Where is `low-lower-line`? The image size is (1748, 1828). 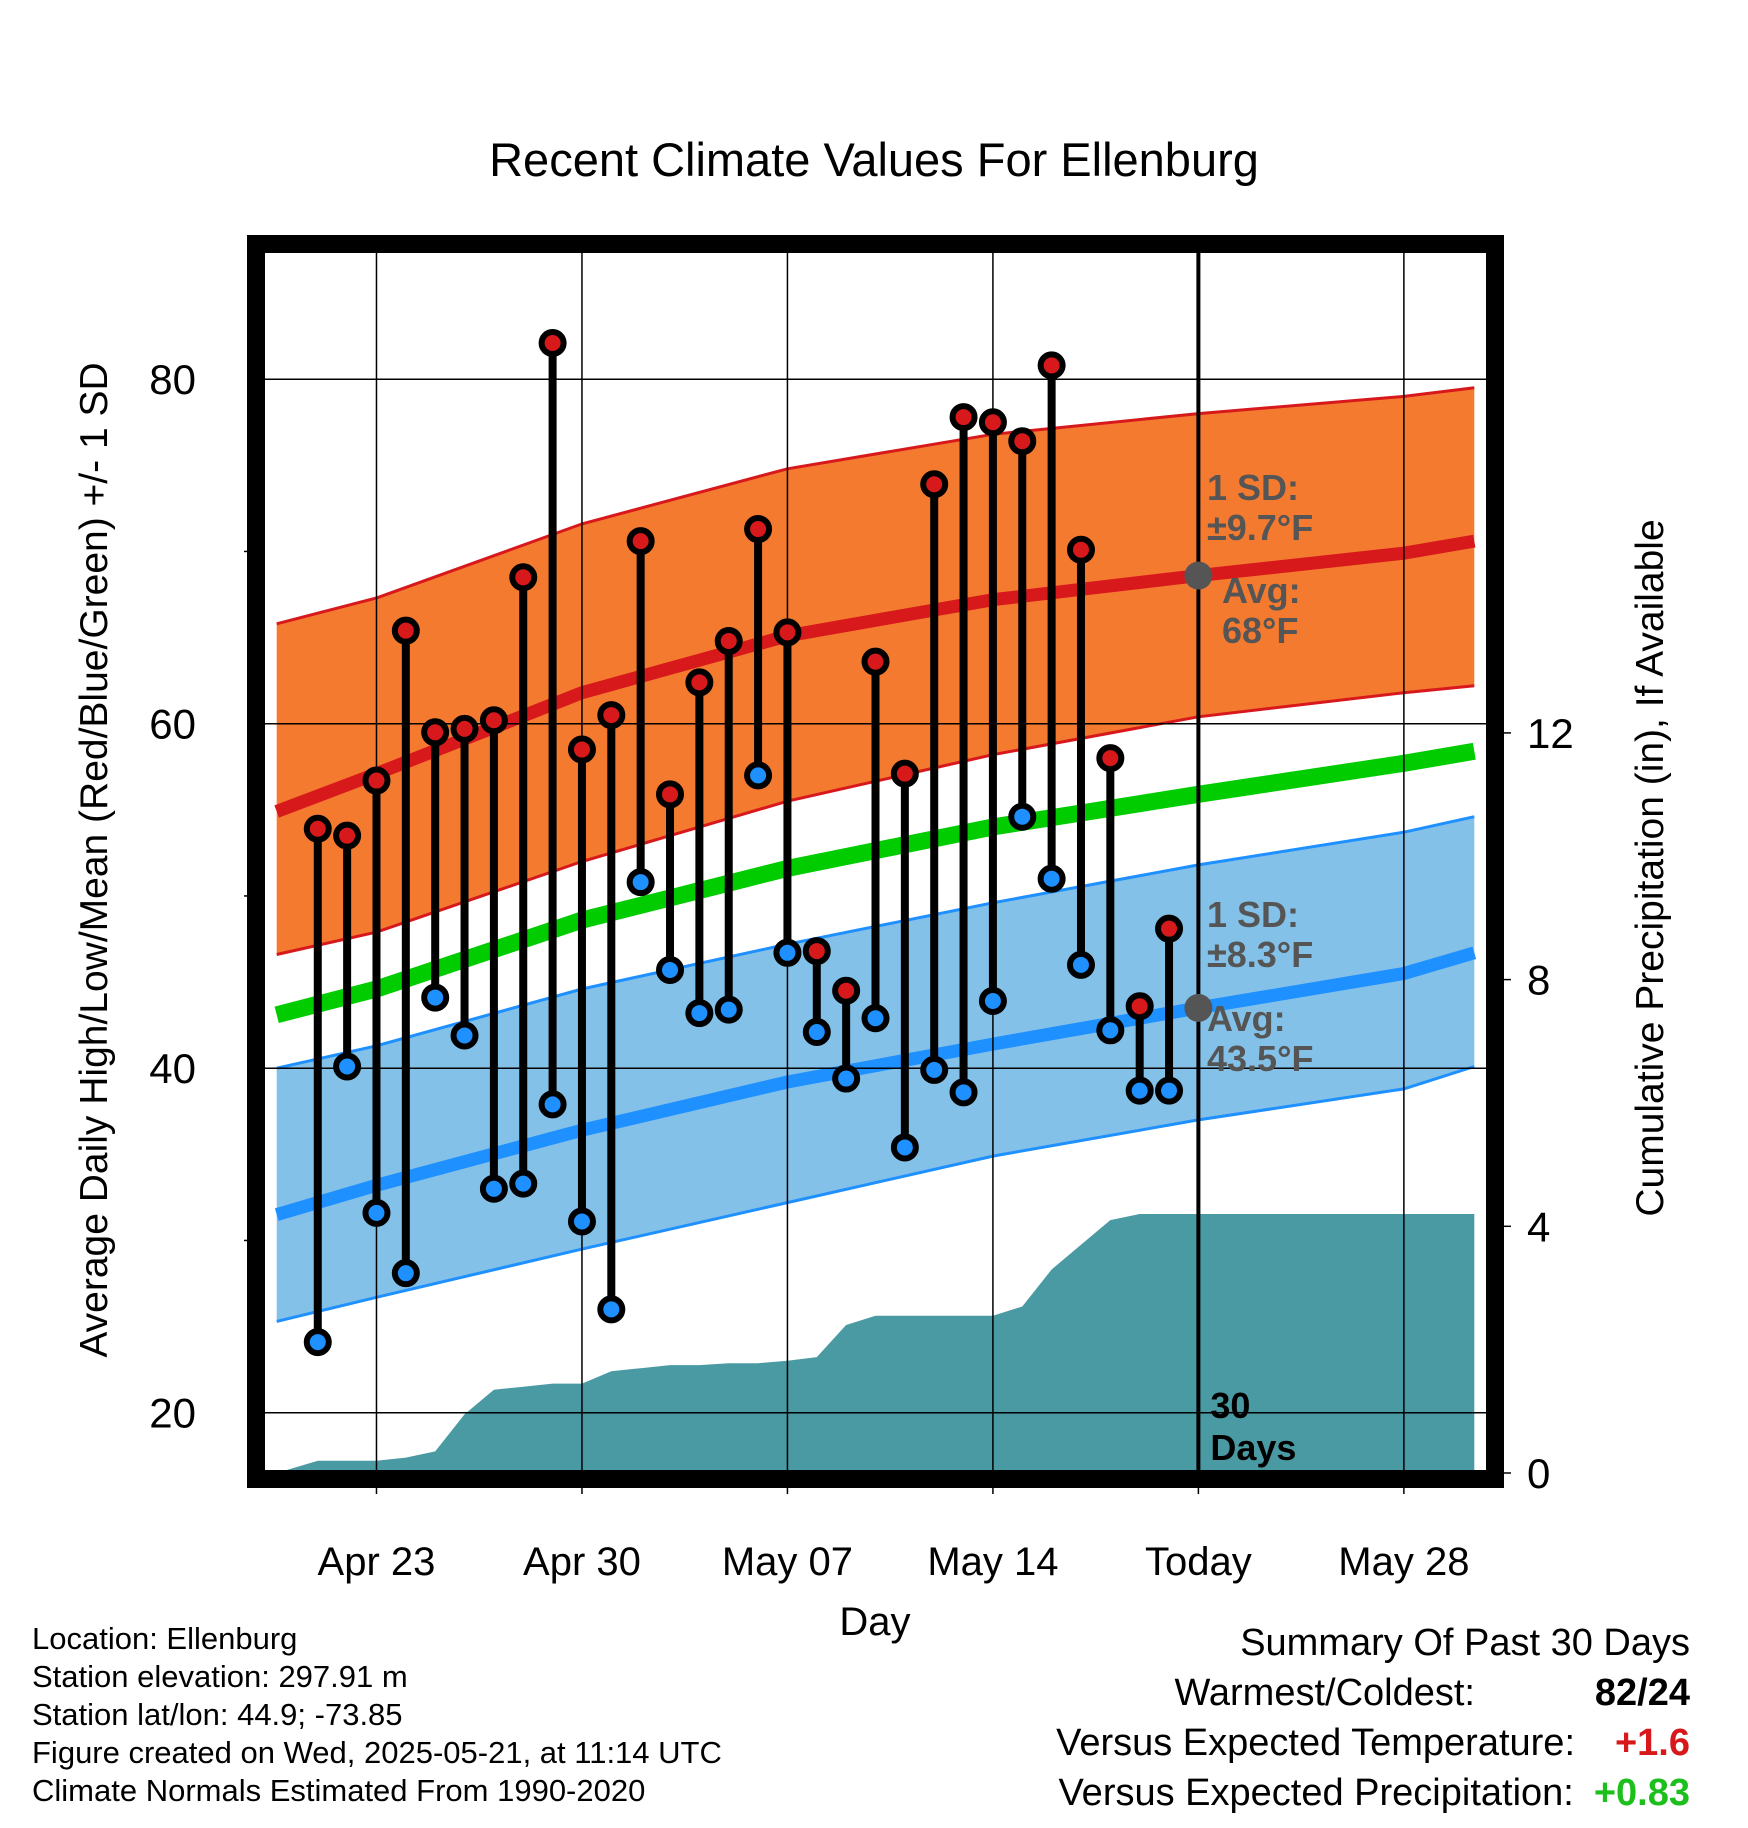
low-lower-line is located at coordinates (875, 1194).